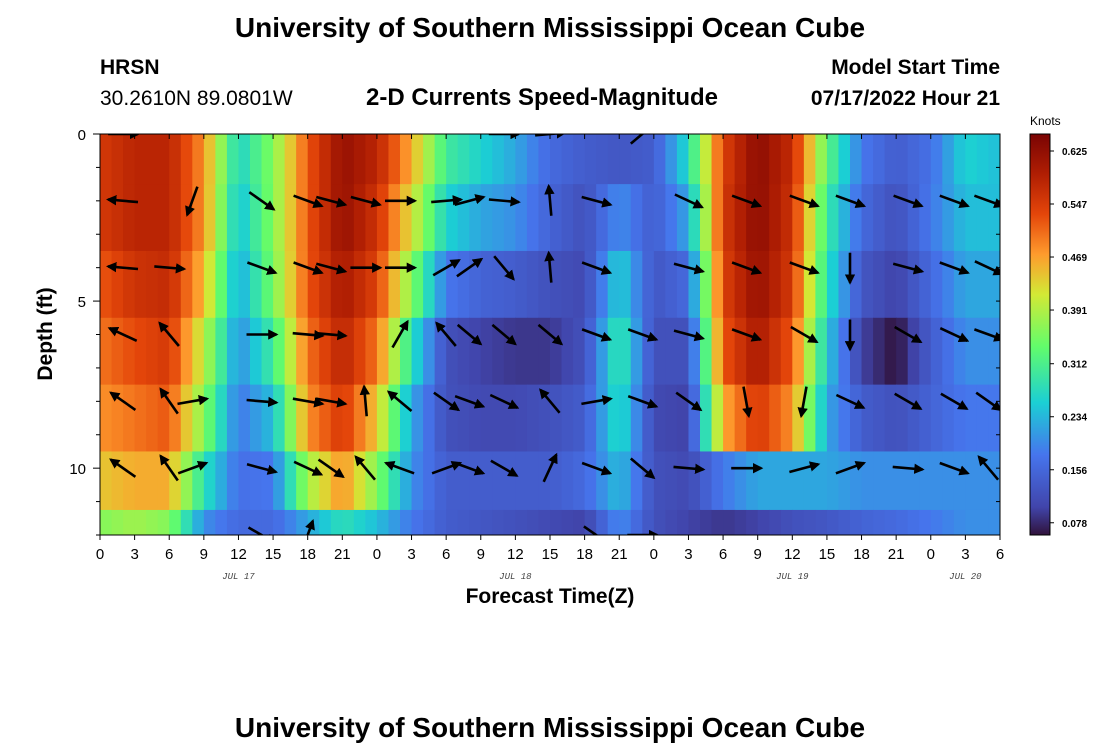  Describe the element at coordinates (550, 596) in the screenshot. I see `x-axis-label: Forecast Time(Z)` at that location.